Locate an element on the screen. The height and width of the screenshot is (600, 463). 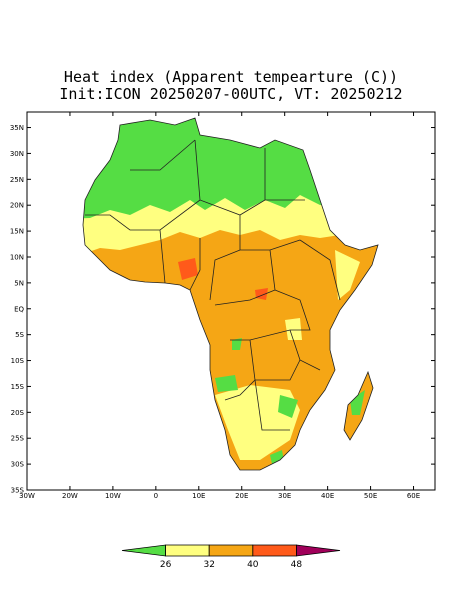
lat-tick-label: 15N is located at coordinates (17, 232).